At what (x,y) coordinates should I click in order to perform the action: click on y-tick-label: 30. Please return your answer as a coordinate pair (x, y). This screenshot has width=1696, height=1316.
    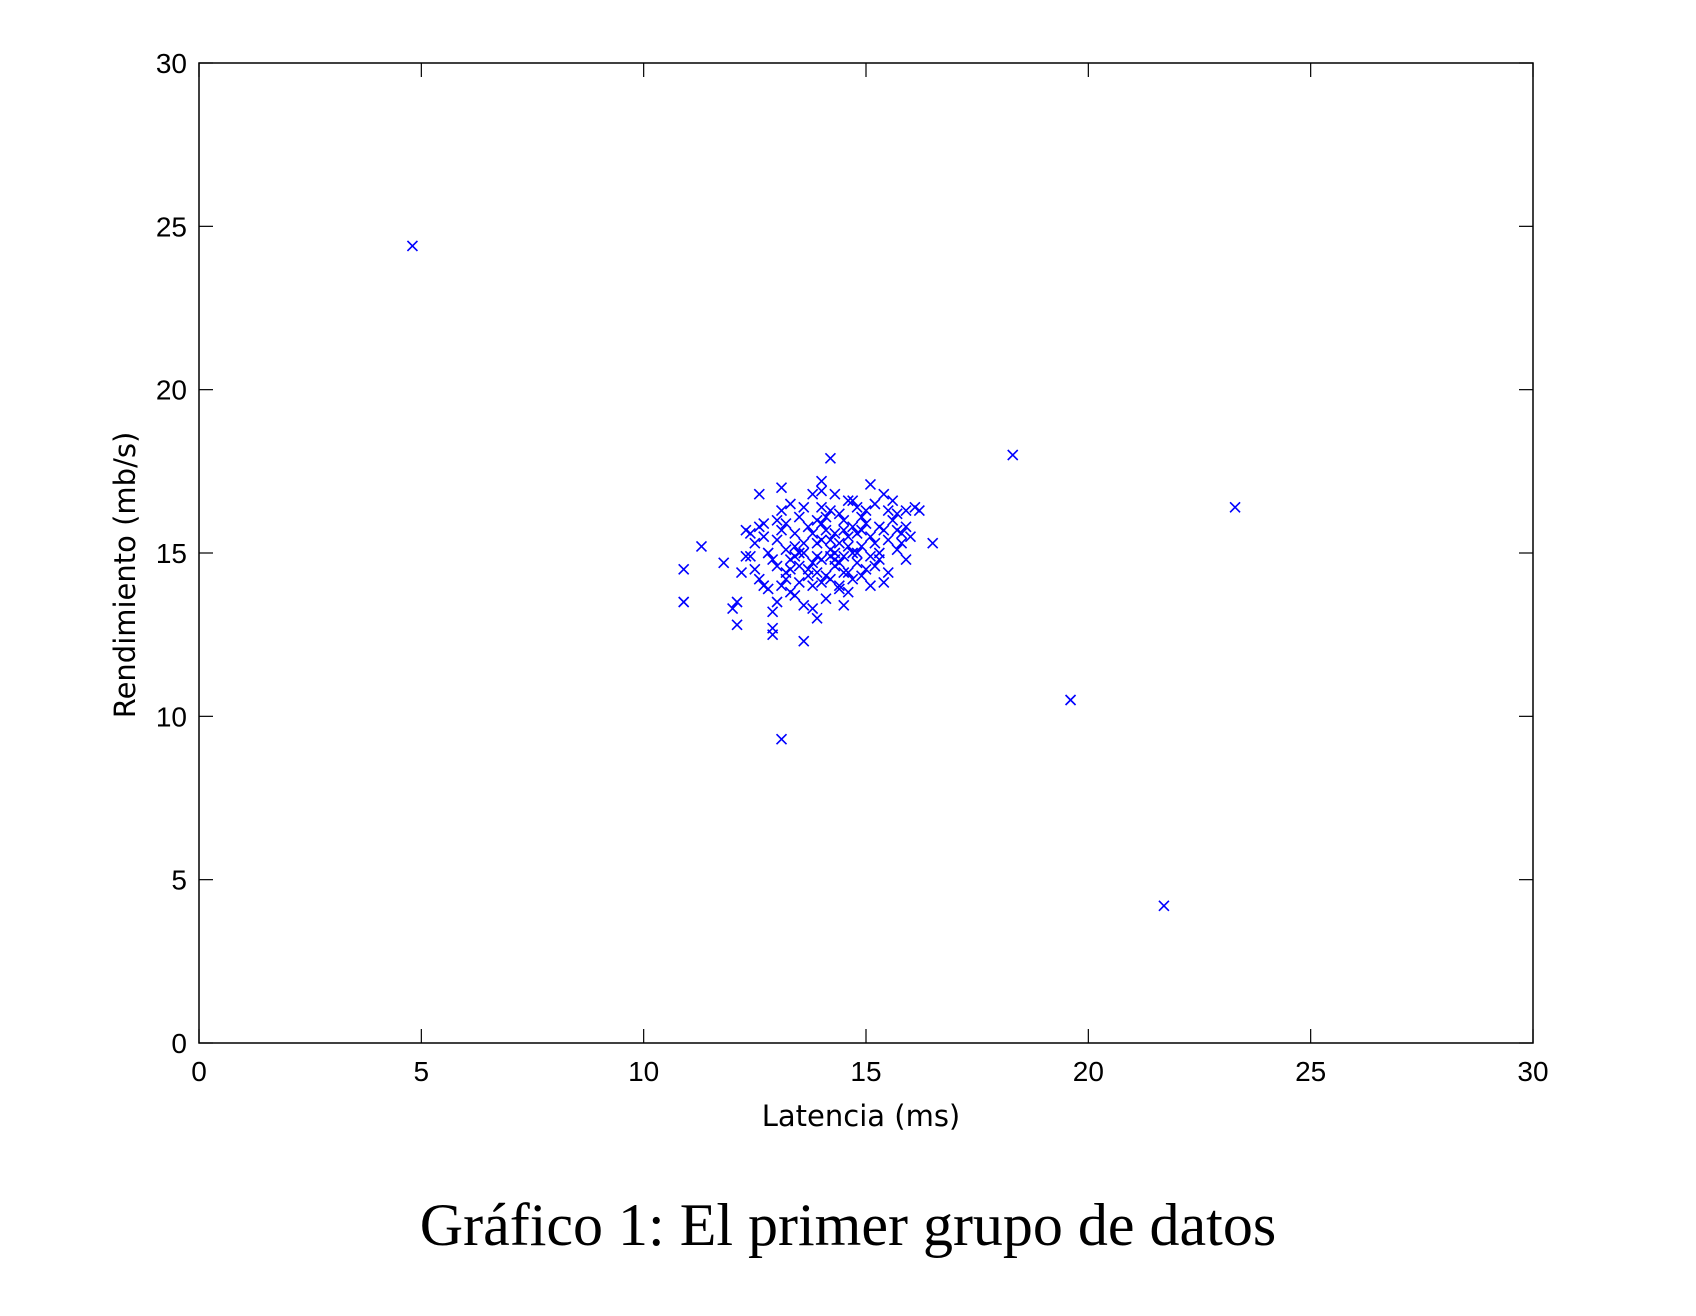
    Looking at the image, I should click on (171, 63).